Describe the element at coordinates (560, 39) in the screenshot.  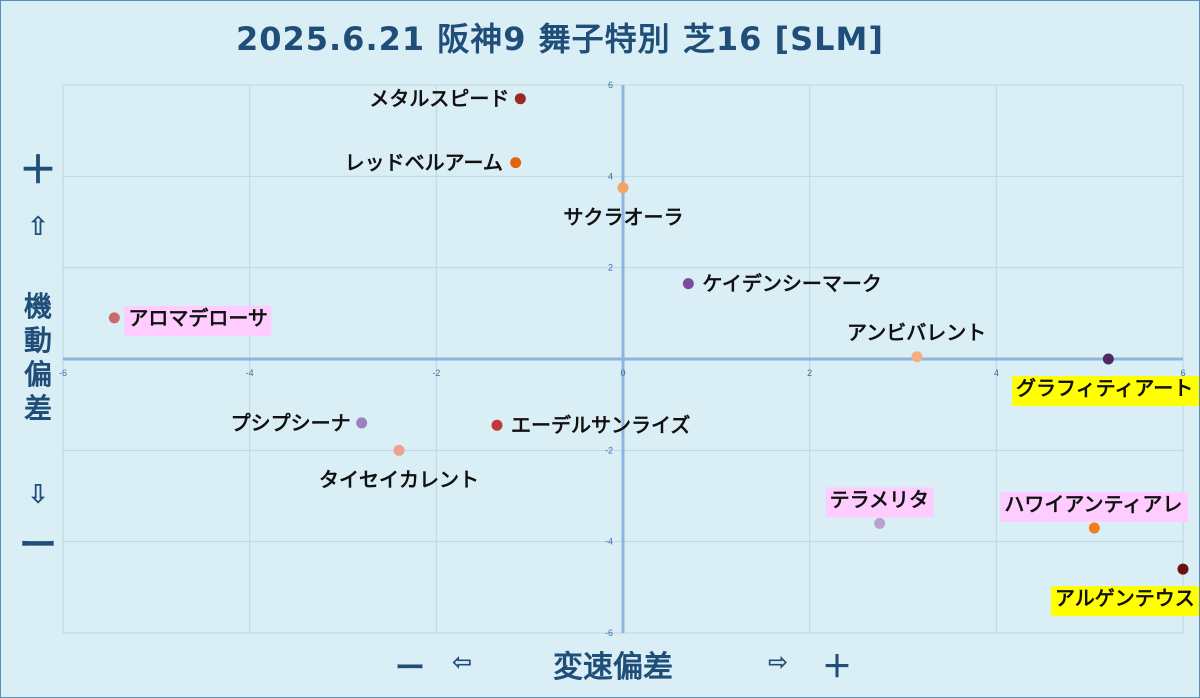
I see `chart-title: 2025.6.21 阪神9 舞子特別 芝16 [SLM]` at that location.